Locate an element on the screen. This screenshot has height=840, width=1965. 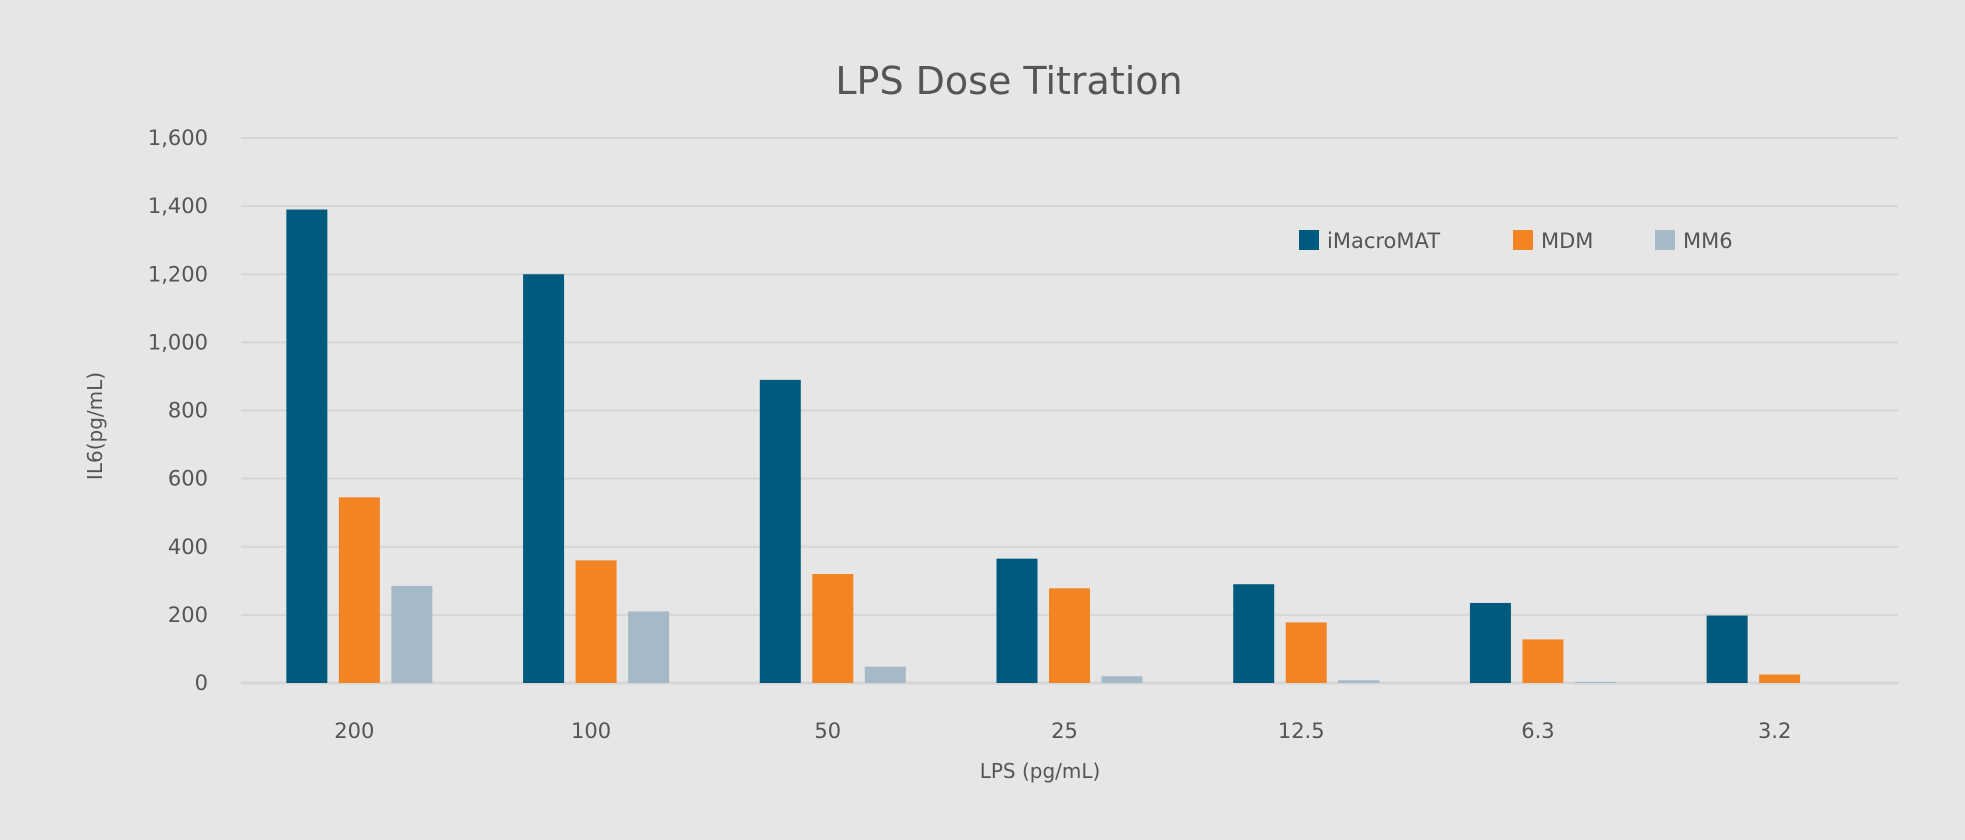
bar-mdm-12.5 is located at coordinates (1306, 652).